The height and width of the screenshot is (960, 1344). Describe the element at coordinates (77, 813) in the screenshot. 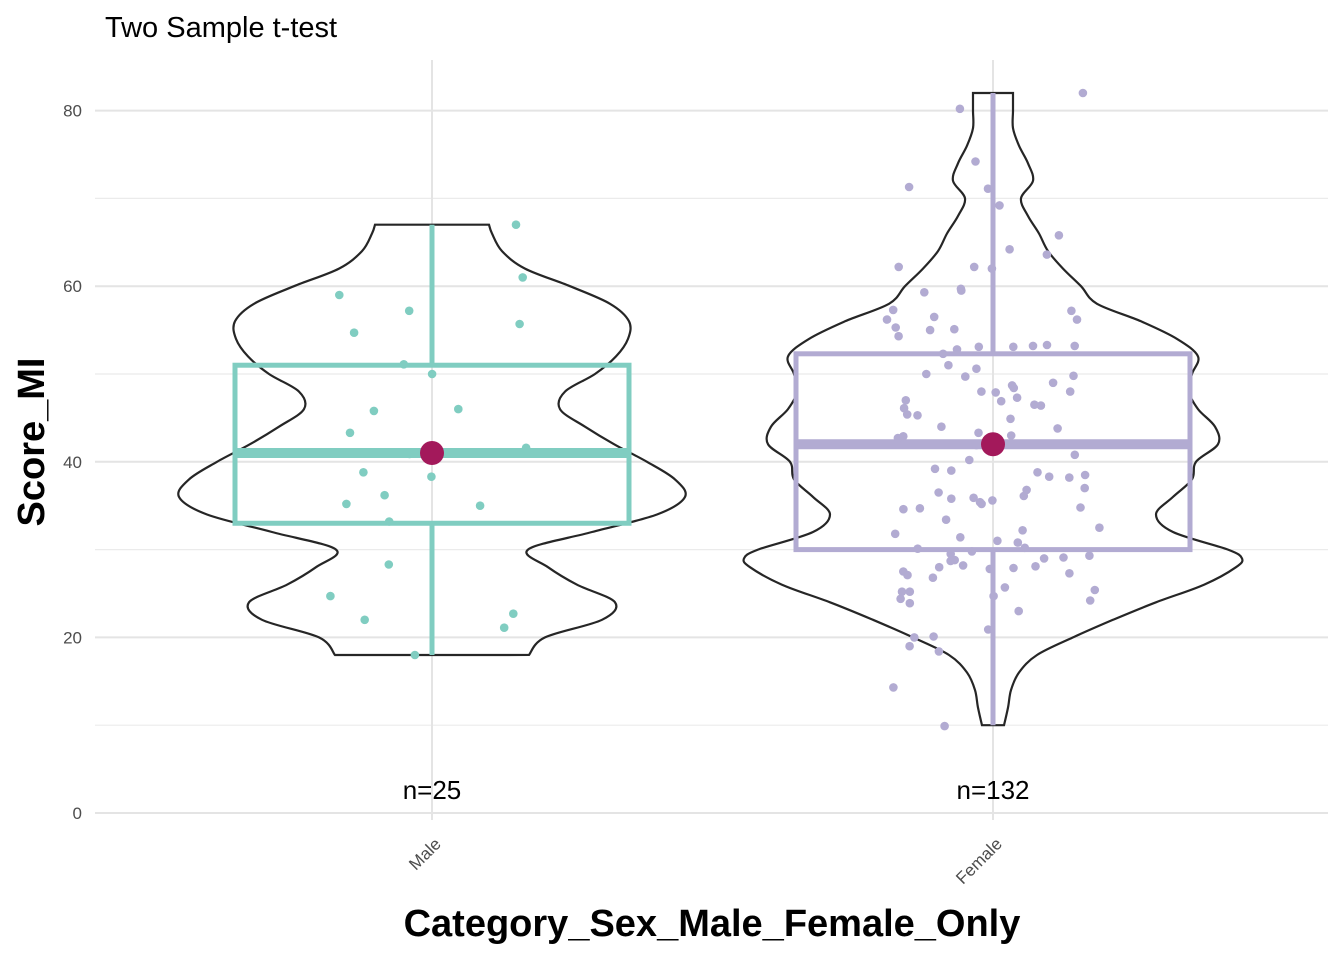

I see `y-tick-label: 0` at that location.